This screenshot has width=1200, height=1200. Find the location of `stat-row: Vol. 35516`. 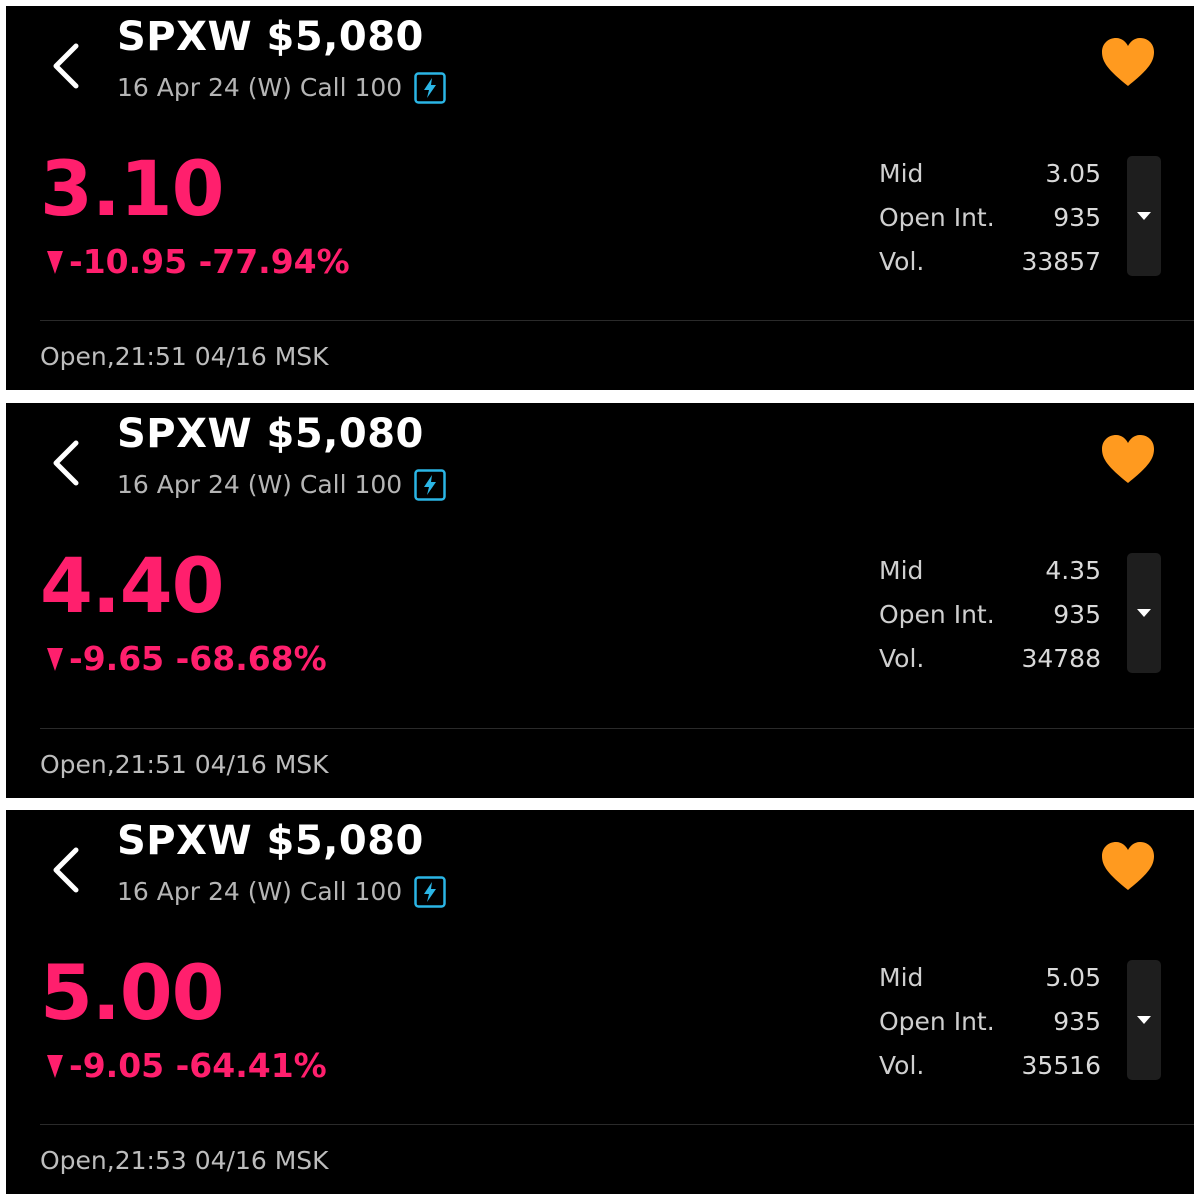

stat-row: Vol. 35516 is located at coordinates (990, 1066).